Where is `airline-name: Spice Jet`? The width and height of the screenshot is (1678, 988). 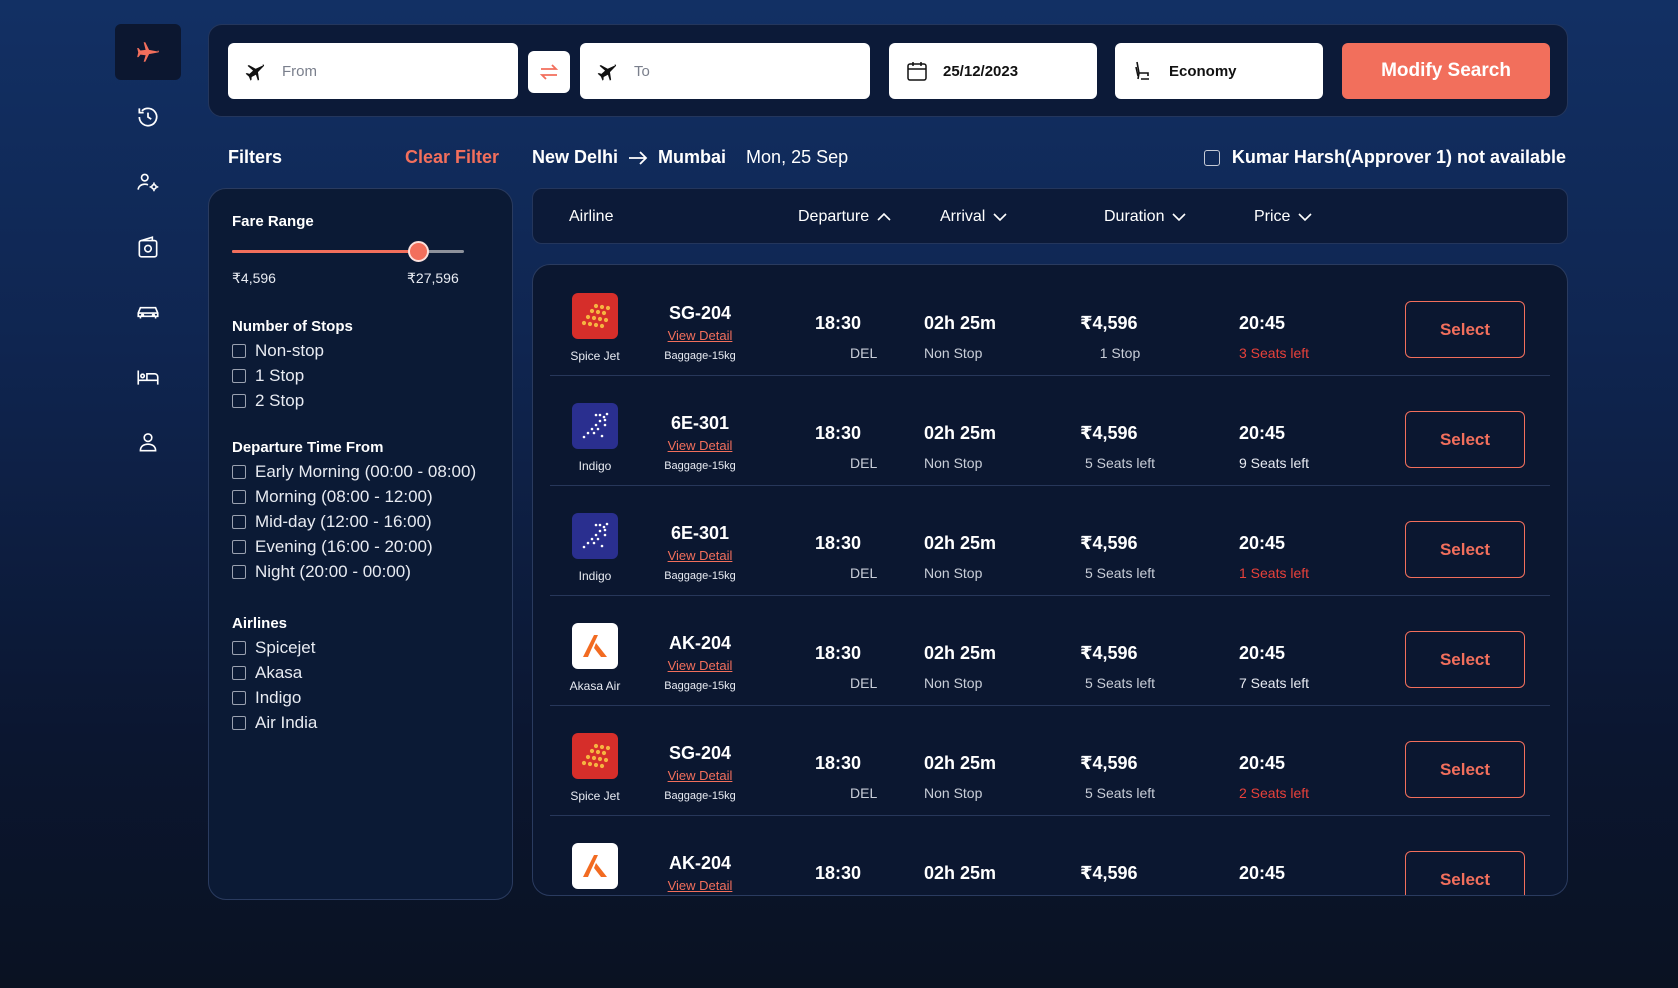 airline-name: Spice Jet is located at coordinates (595, 796).